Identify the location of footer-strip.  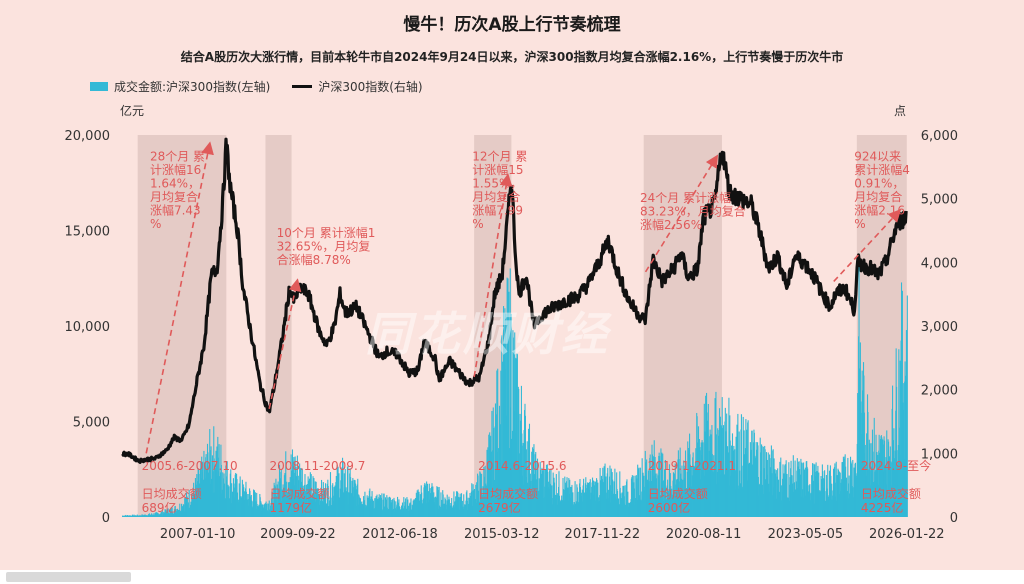
(512, 577).